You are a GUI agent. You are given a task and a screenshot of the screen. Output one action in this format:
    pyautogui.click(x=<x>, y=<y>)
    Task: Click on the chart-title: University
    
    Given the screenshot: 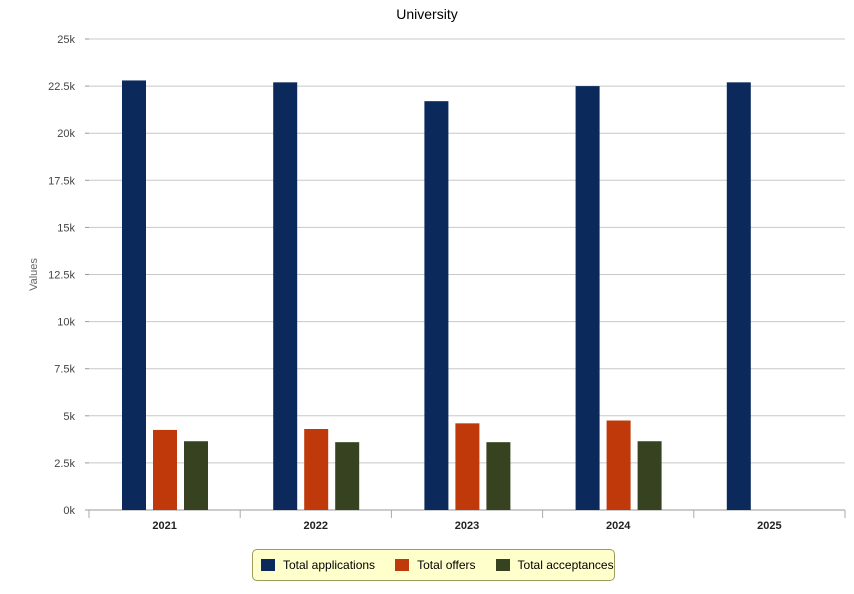 What is the action you would take?
    pyautogui.click(x=427, y=14)
    